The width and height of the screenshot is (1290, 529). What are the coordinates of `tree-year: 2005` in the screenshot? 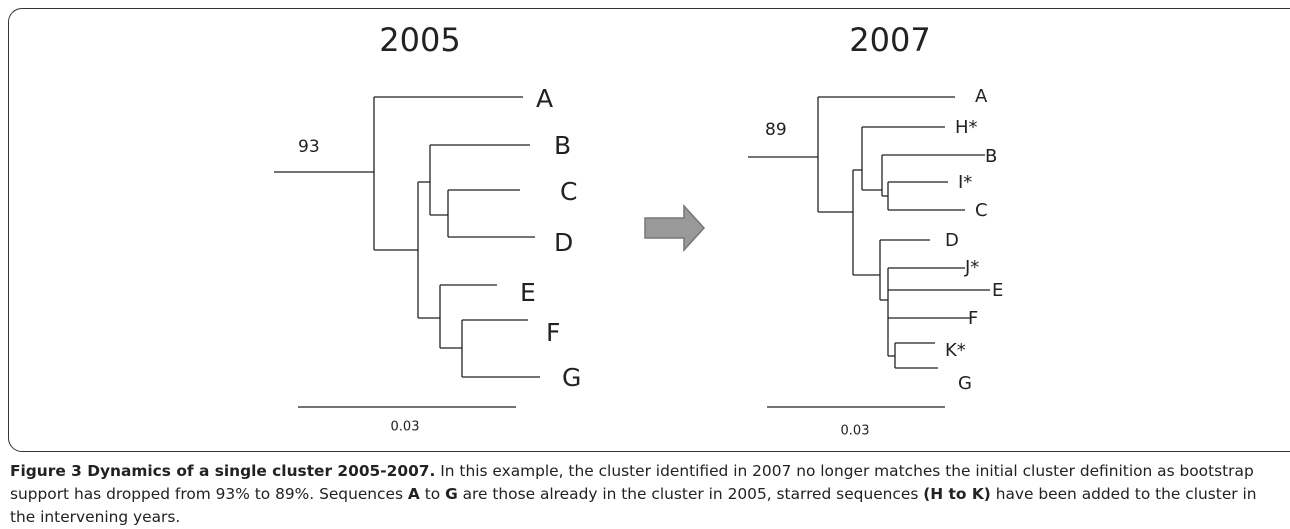 It's located at (419, 40).